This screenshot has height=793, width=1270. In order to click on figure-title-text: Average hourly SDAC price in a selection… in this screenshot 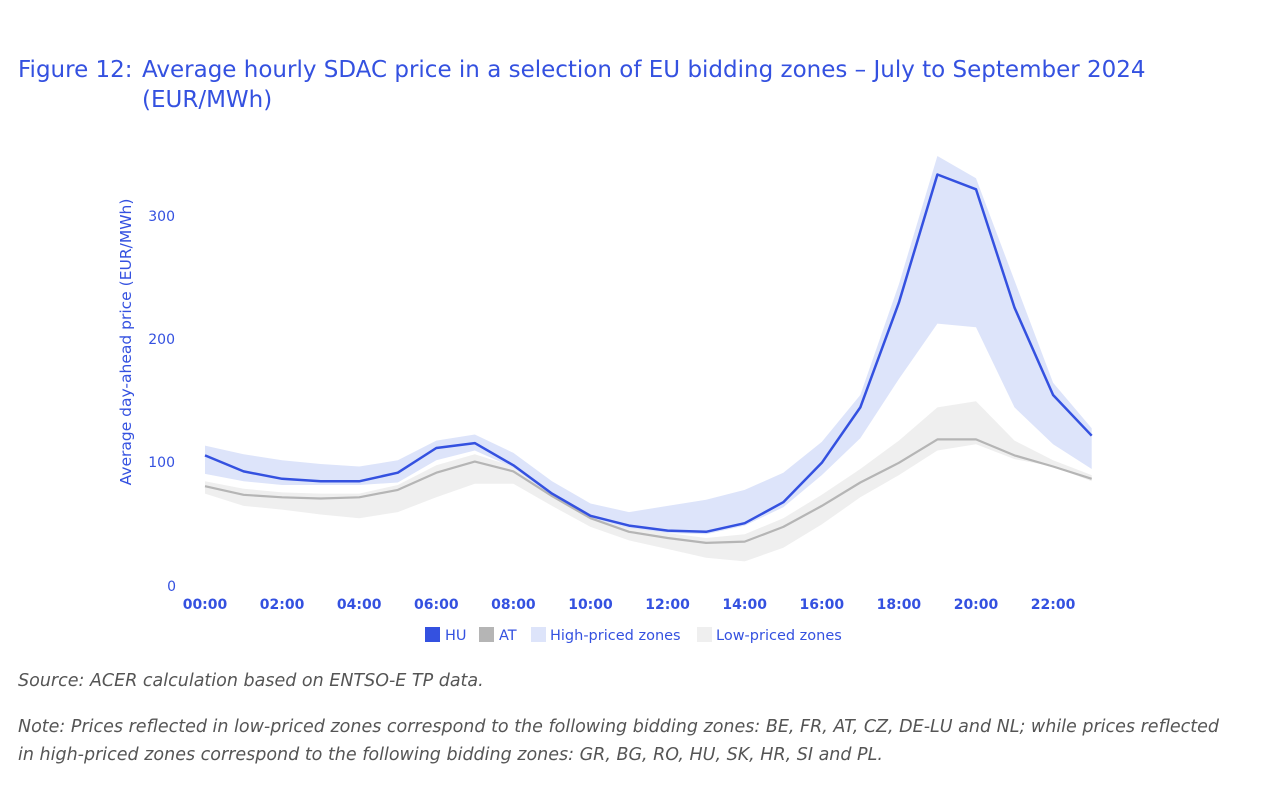, I will do `click(644, 85)`.